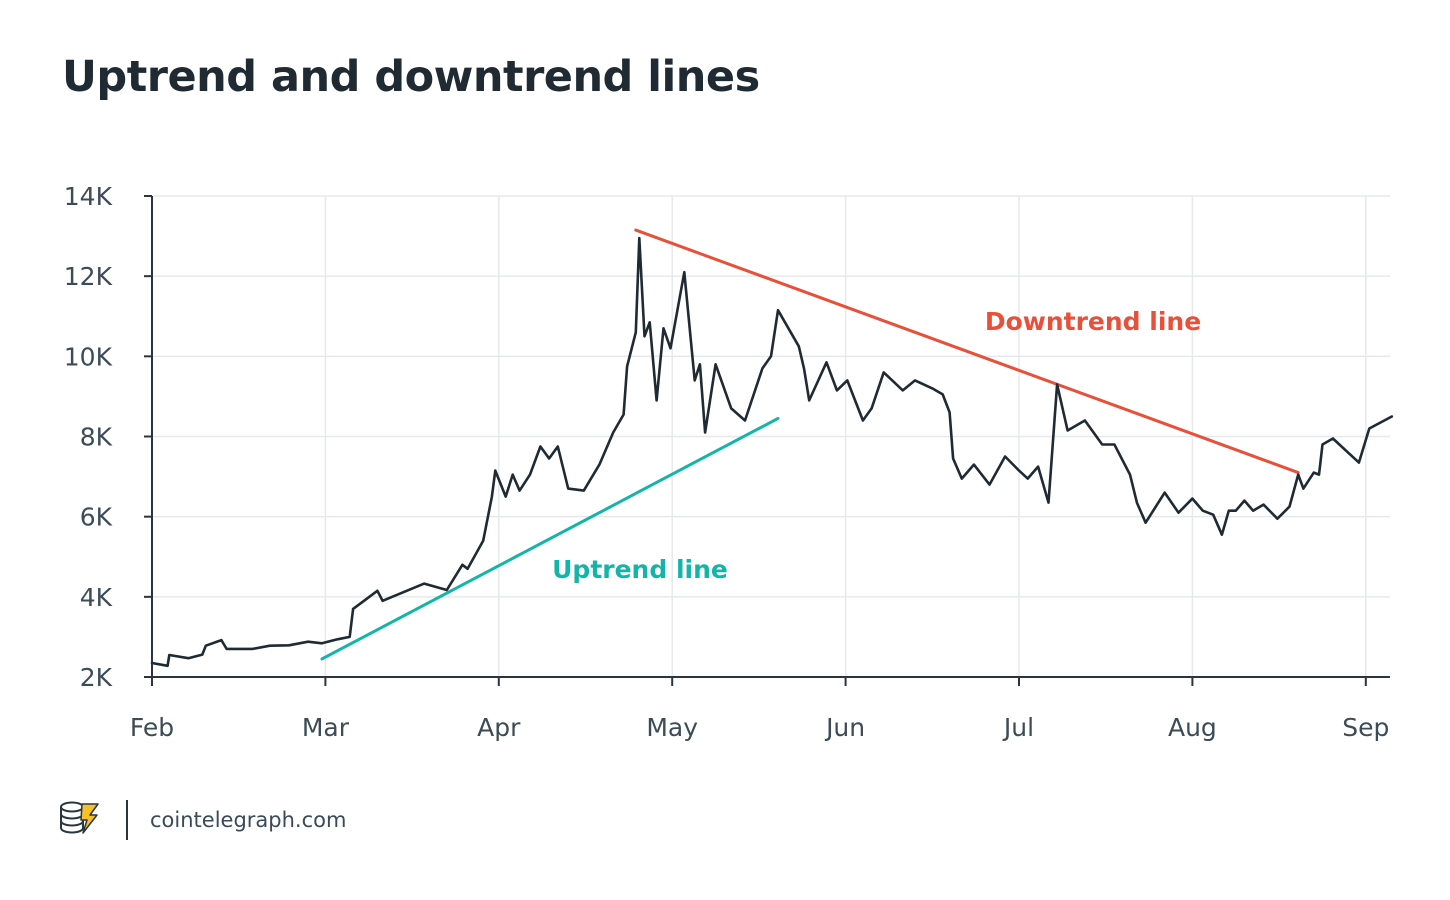  Describe the element at coordinates (80, 820) in the screenshot. I see `cointelegraph-logo-icon` at that location.